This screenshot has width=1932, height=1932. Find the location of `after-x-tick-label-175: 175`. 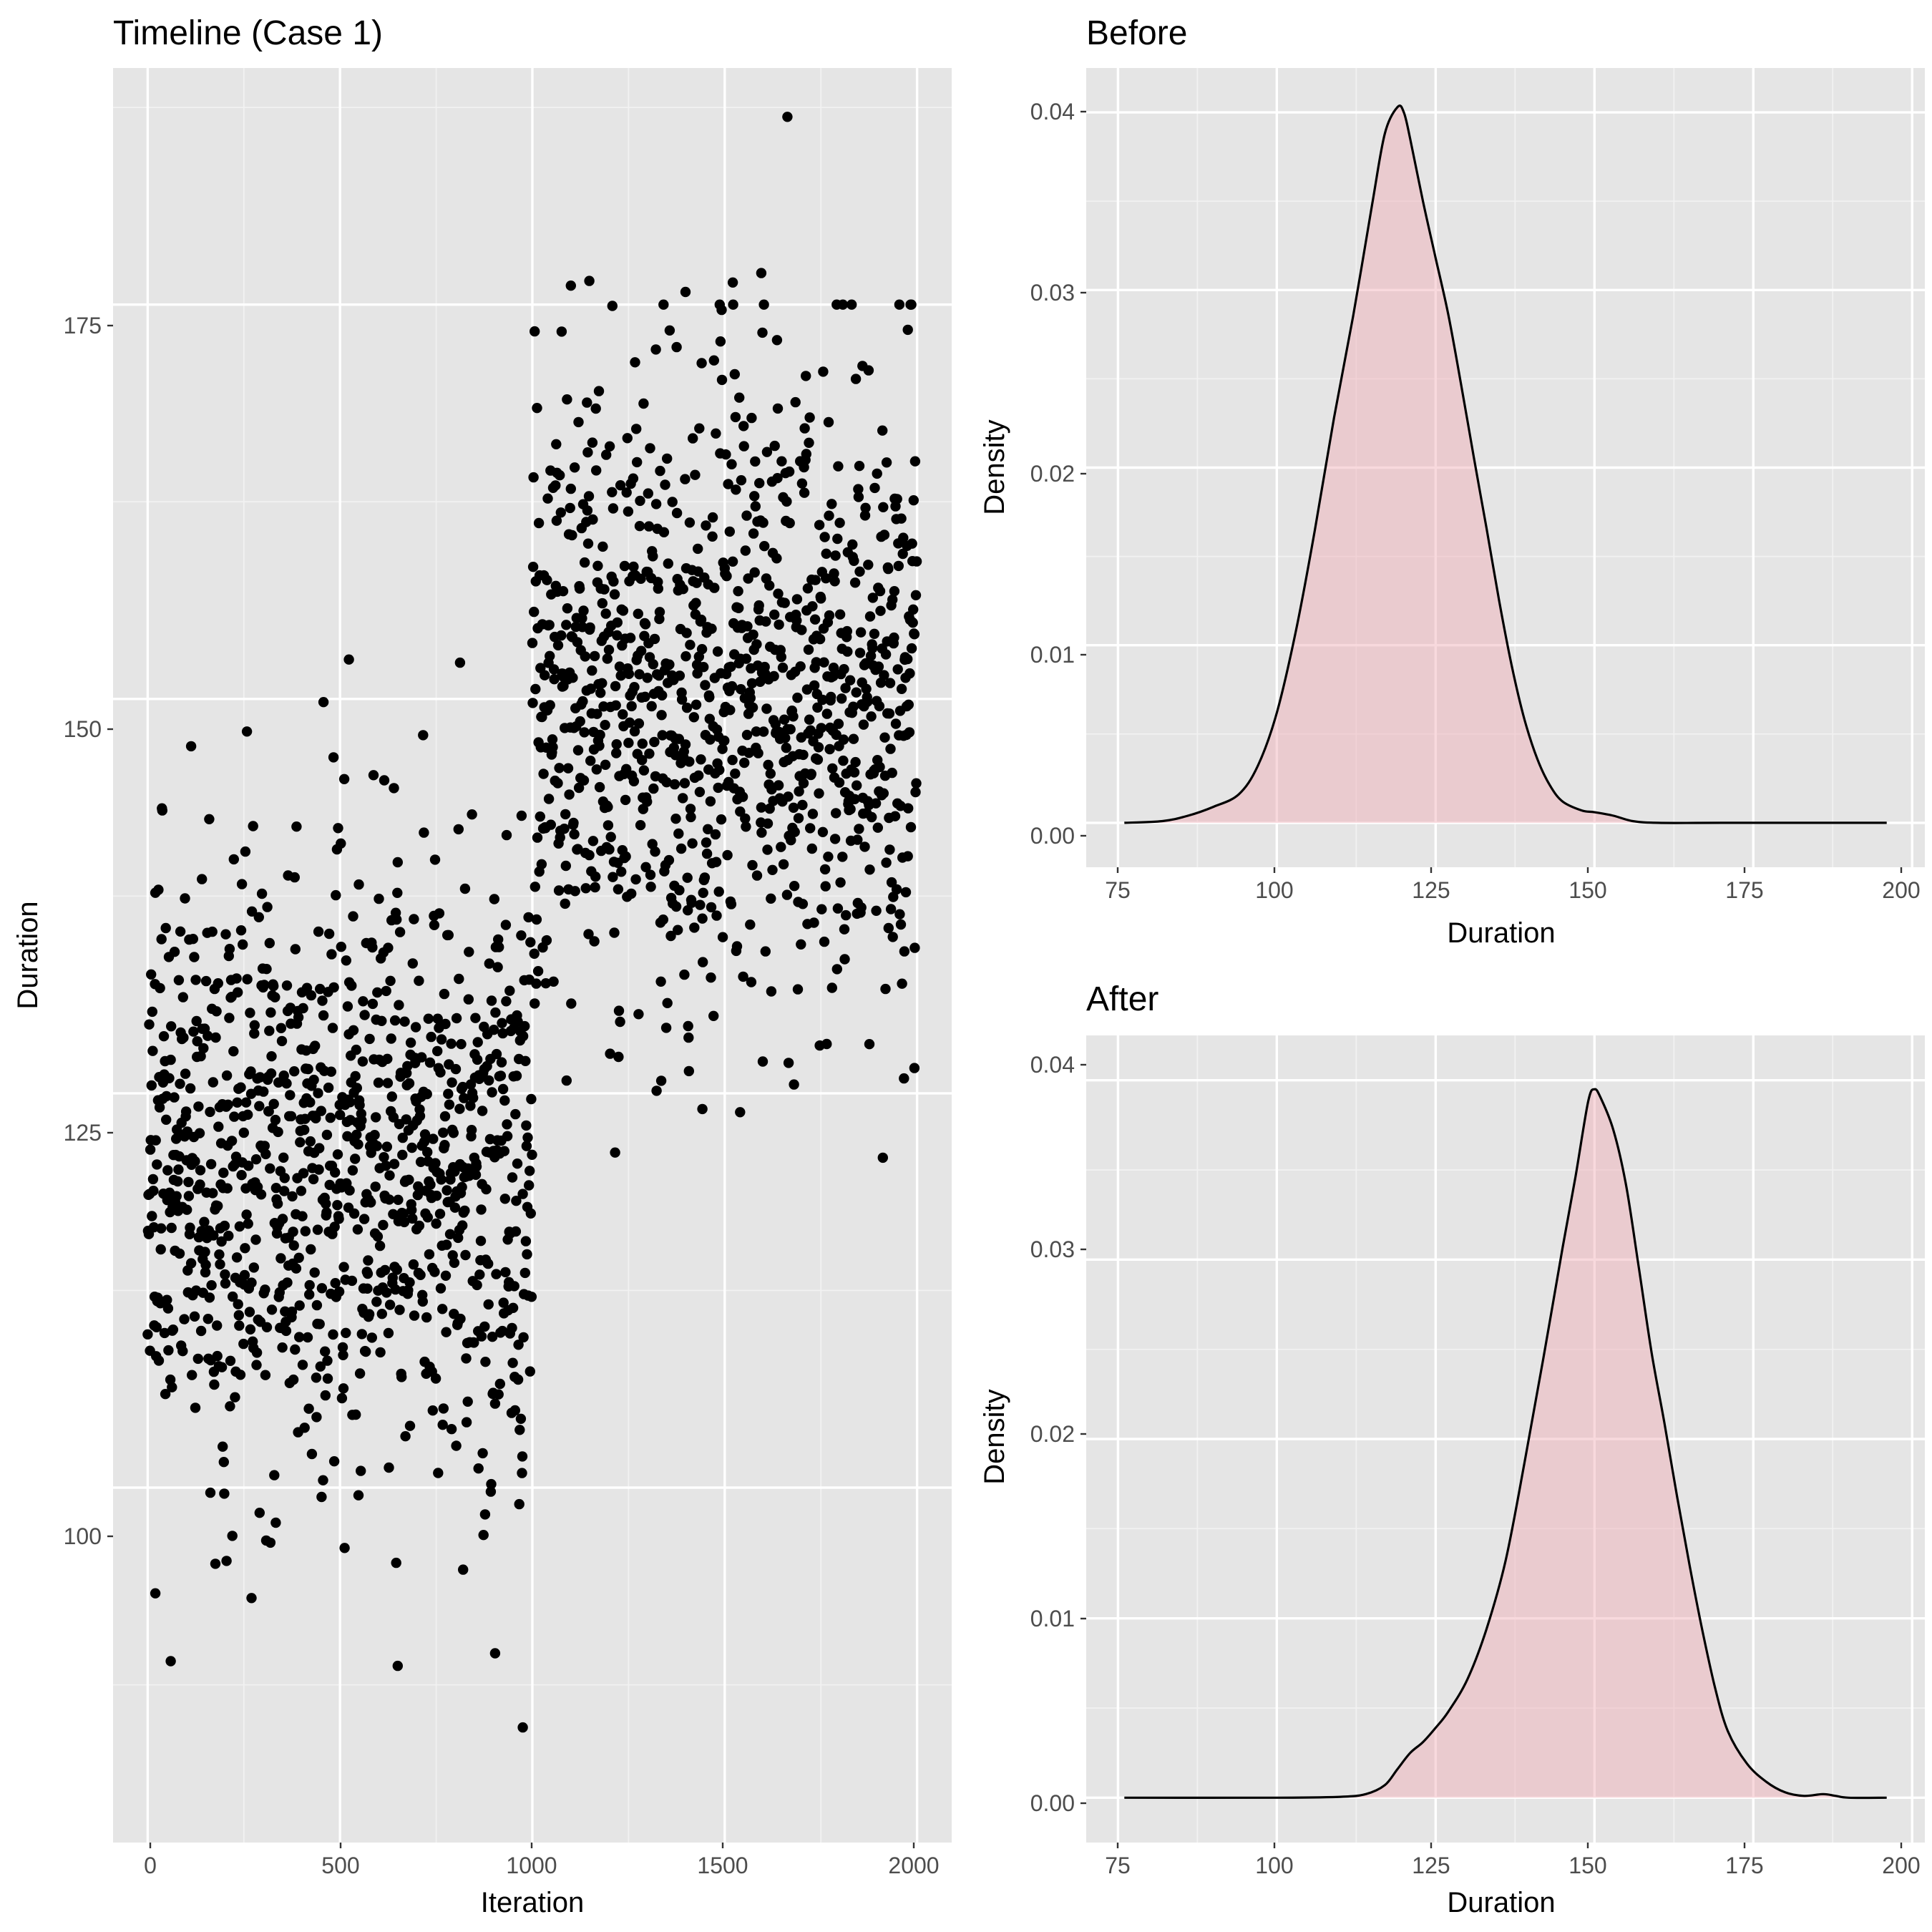

after-x-tick-label-175: 175 is located at coordinates (1744, 1865).